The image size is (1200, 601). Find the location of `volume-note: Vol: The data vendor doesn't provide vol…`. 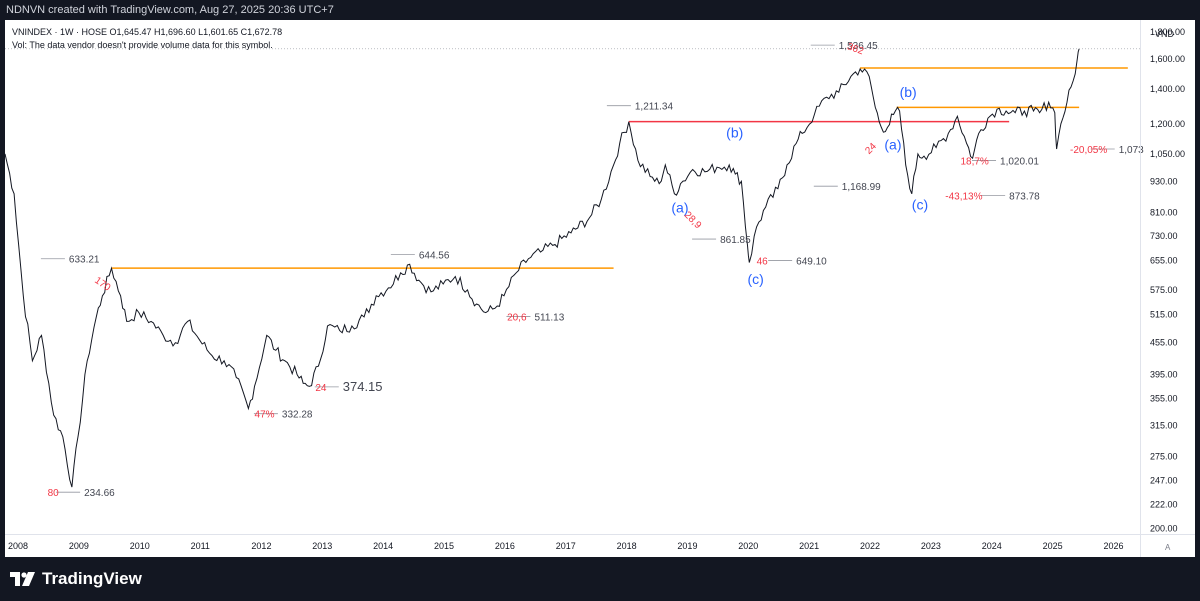

volume-note: Vol: The data vendor doesn't provide vol… is located at coordinates (142, 45).